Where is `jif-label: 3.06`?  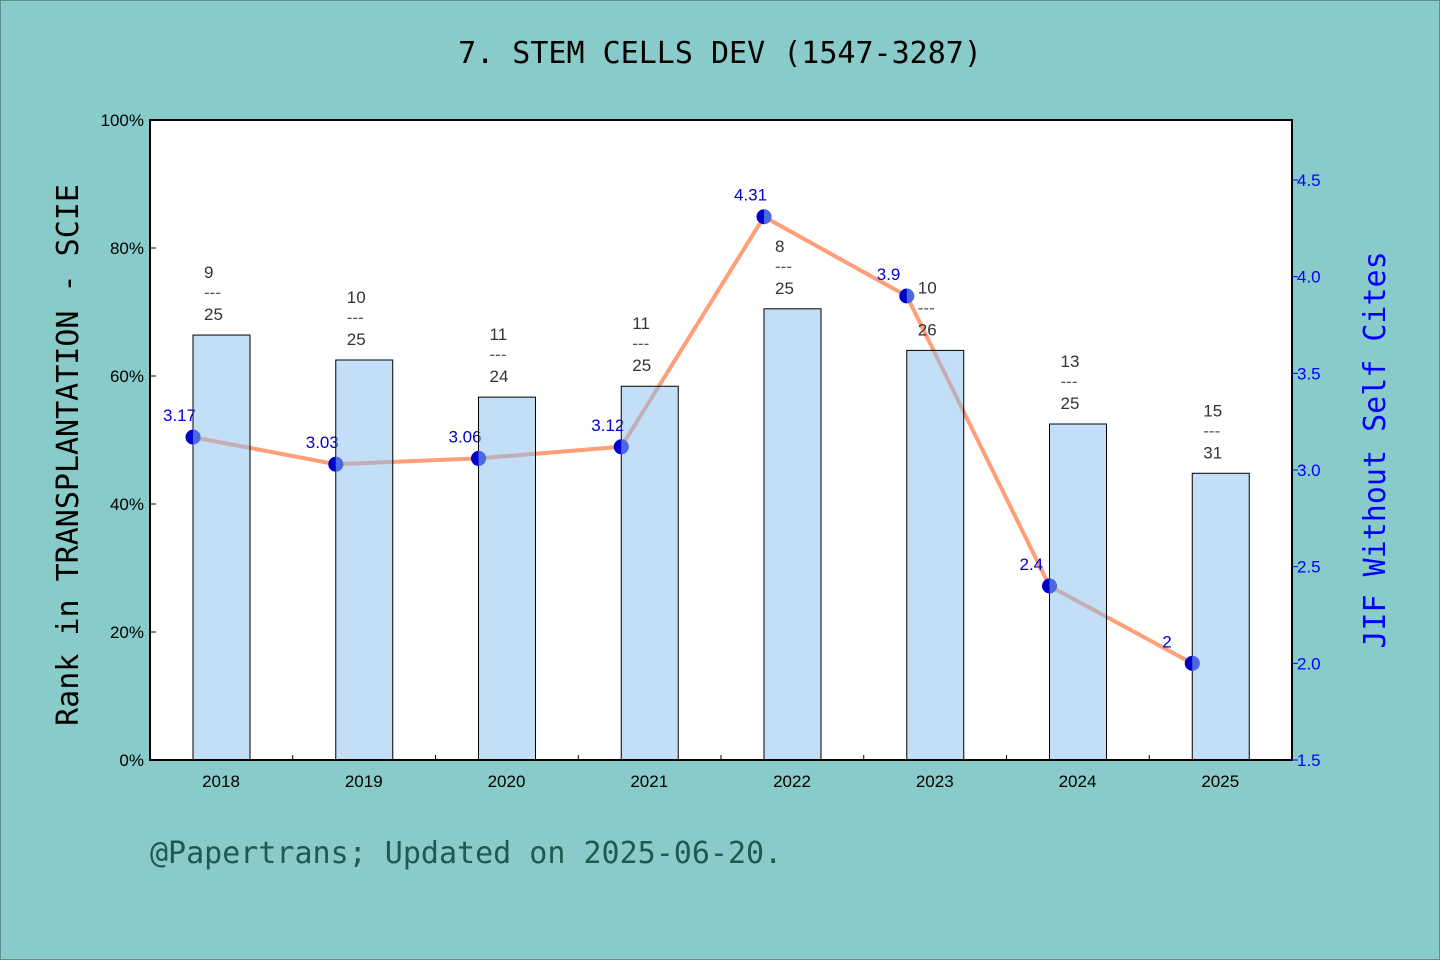
jif-label: 3.06 is located at coordinates (465, 436).